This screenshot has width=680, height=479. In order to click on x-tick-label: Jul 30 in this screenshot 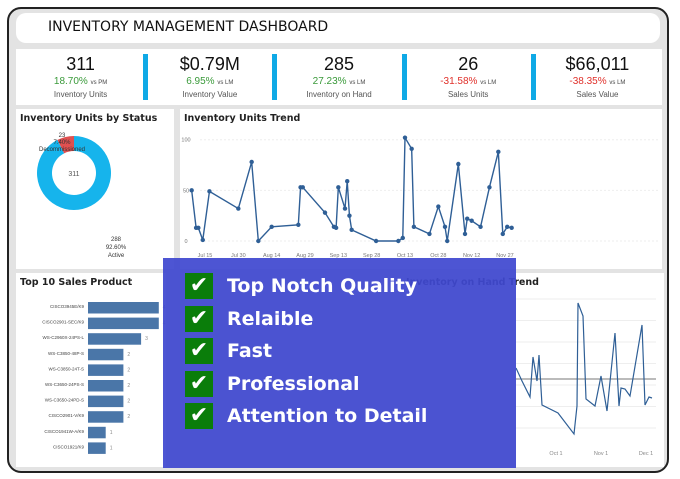, I will do `click(238, 256)`.